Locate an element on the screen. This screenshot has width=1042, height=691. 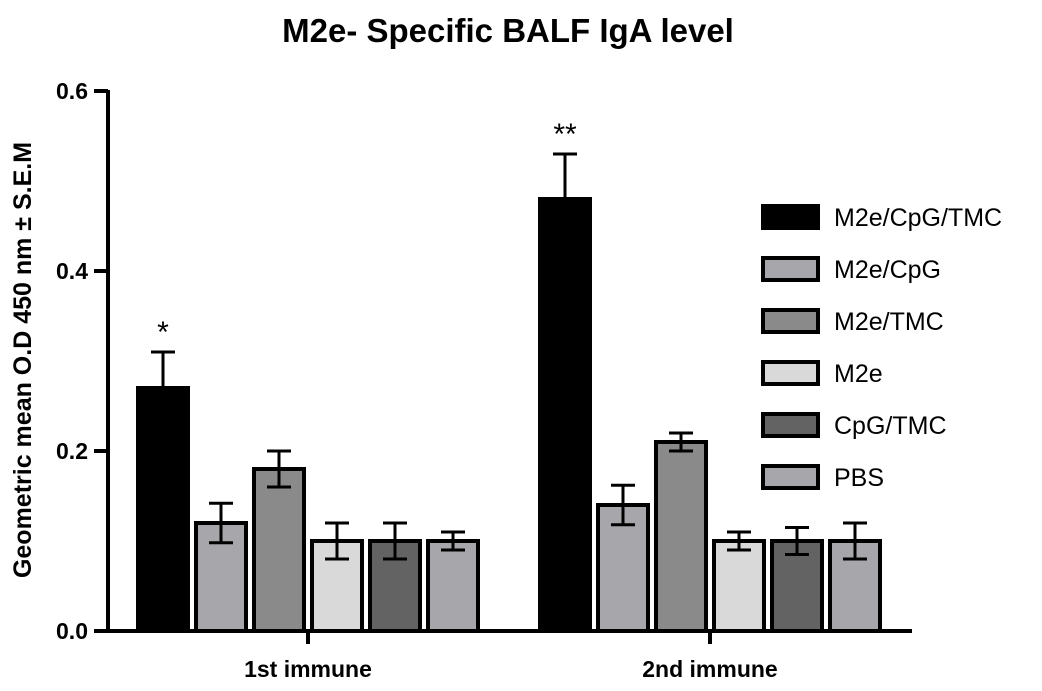
x-tick-label: 1st immune is located at coordinates (308, 669).